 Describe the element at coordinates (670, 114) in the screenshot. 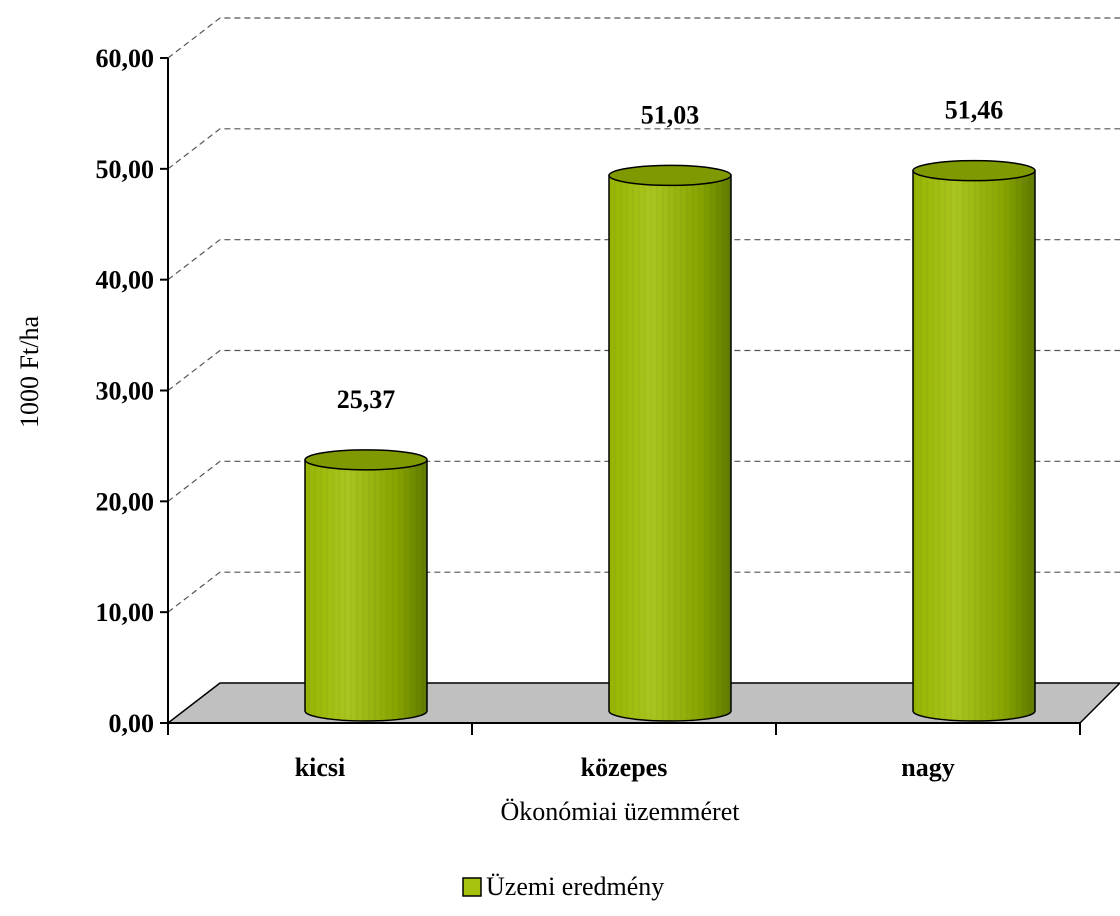

I see `bar-value-label: 51,03` at that location.